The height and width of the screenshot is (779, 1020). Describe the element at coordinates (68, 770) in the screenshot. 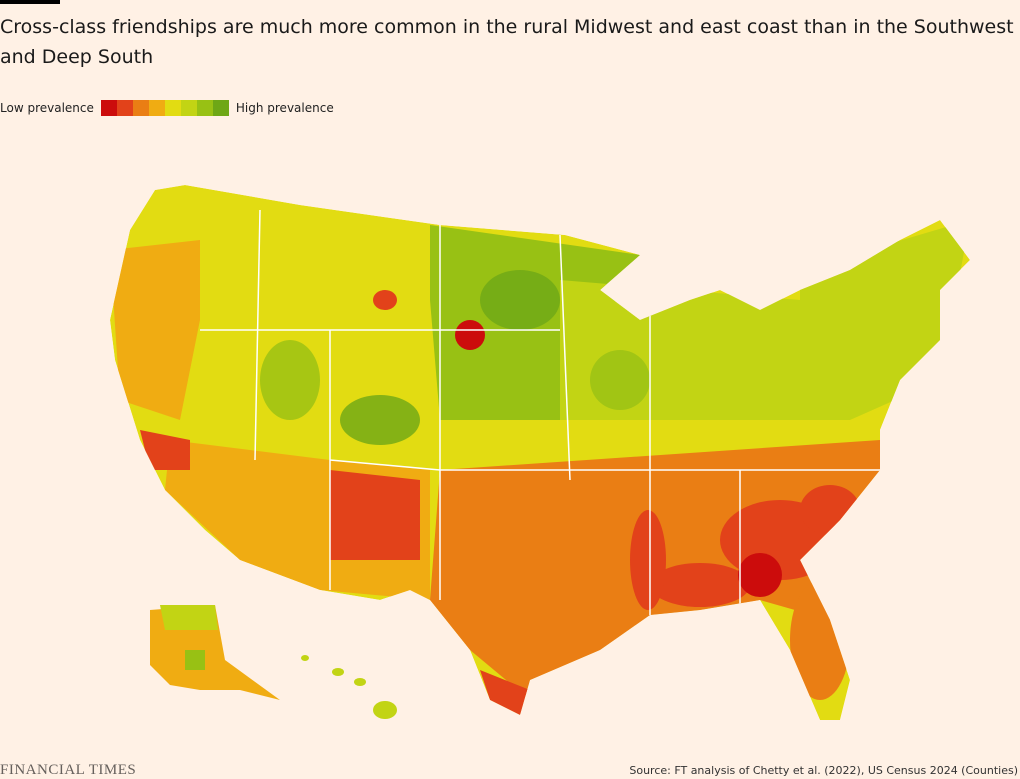

I see `brand: FINANCIAL TIMES` at that location.